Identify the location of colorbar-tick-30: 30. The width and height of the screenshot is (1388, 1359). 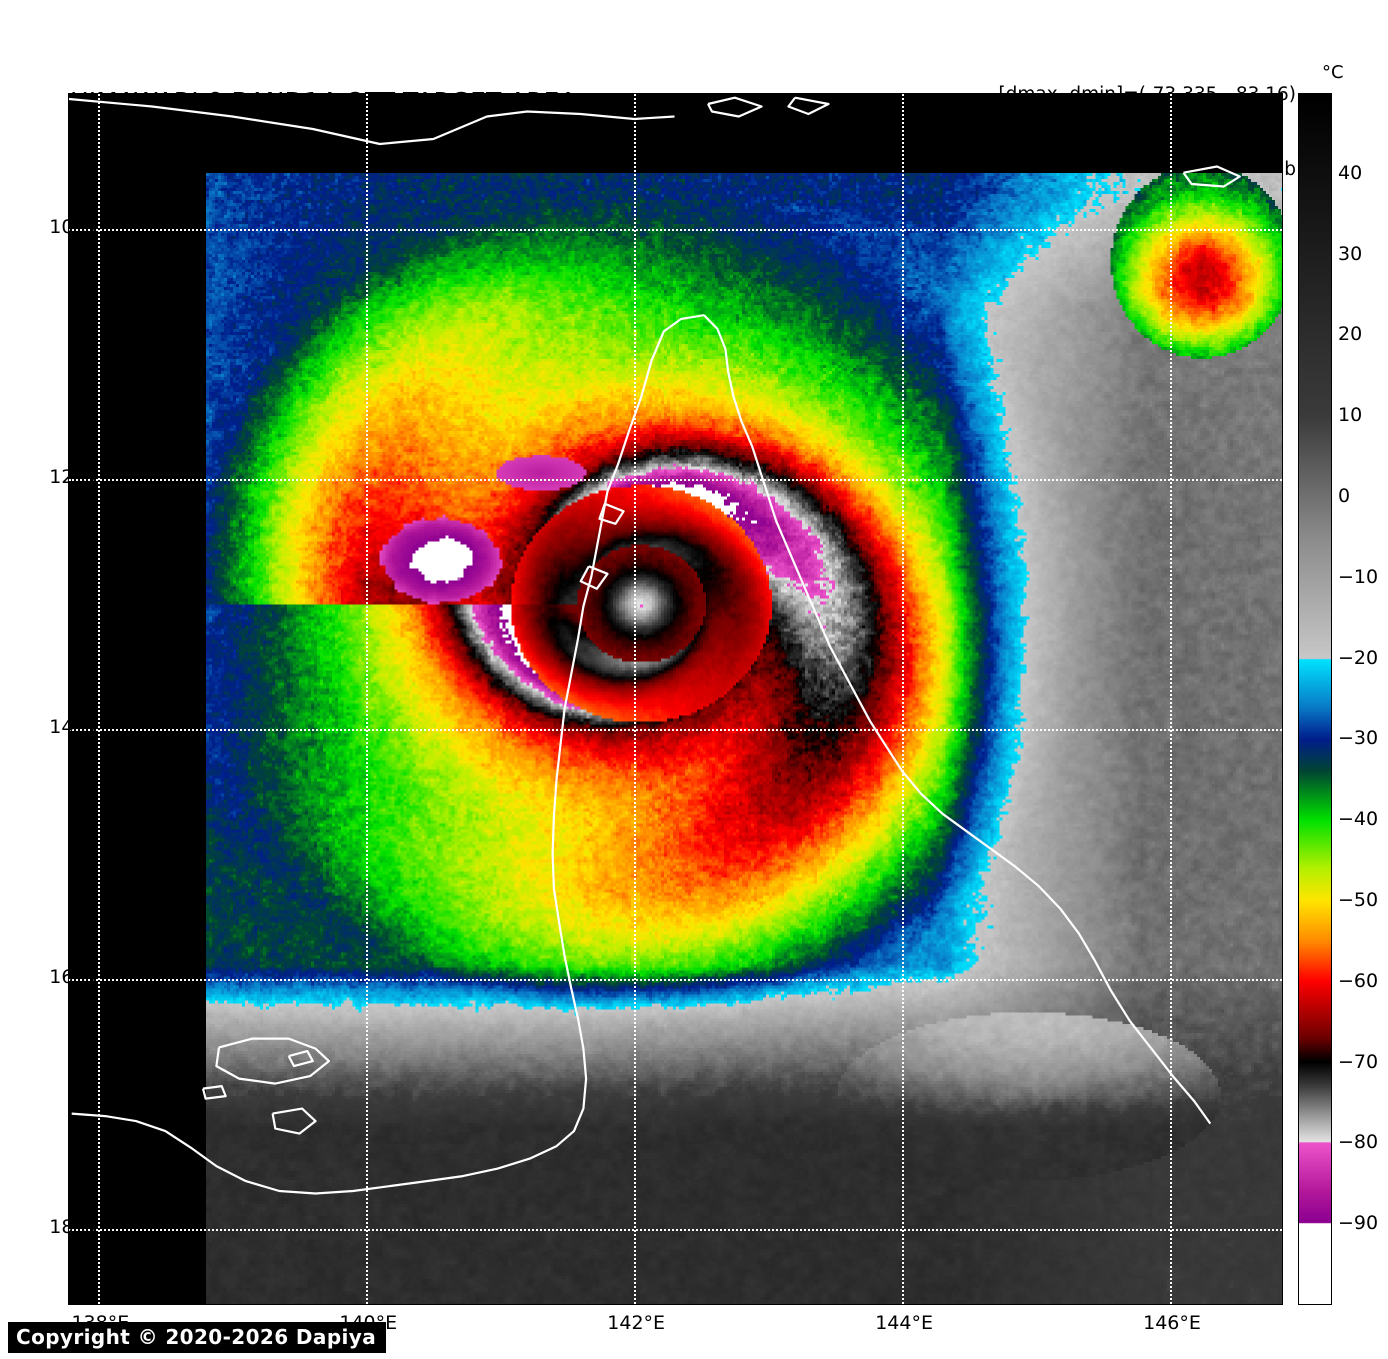
(1350, 253).